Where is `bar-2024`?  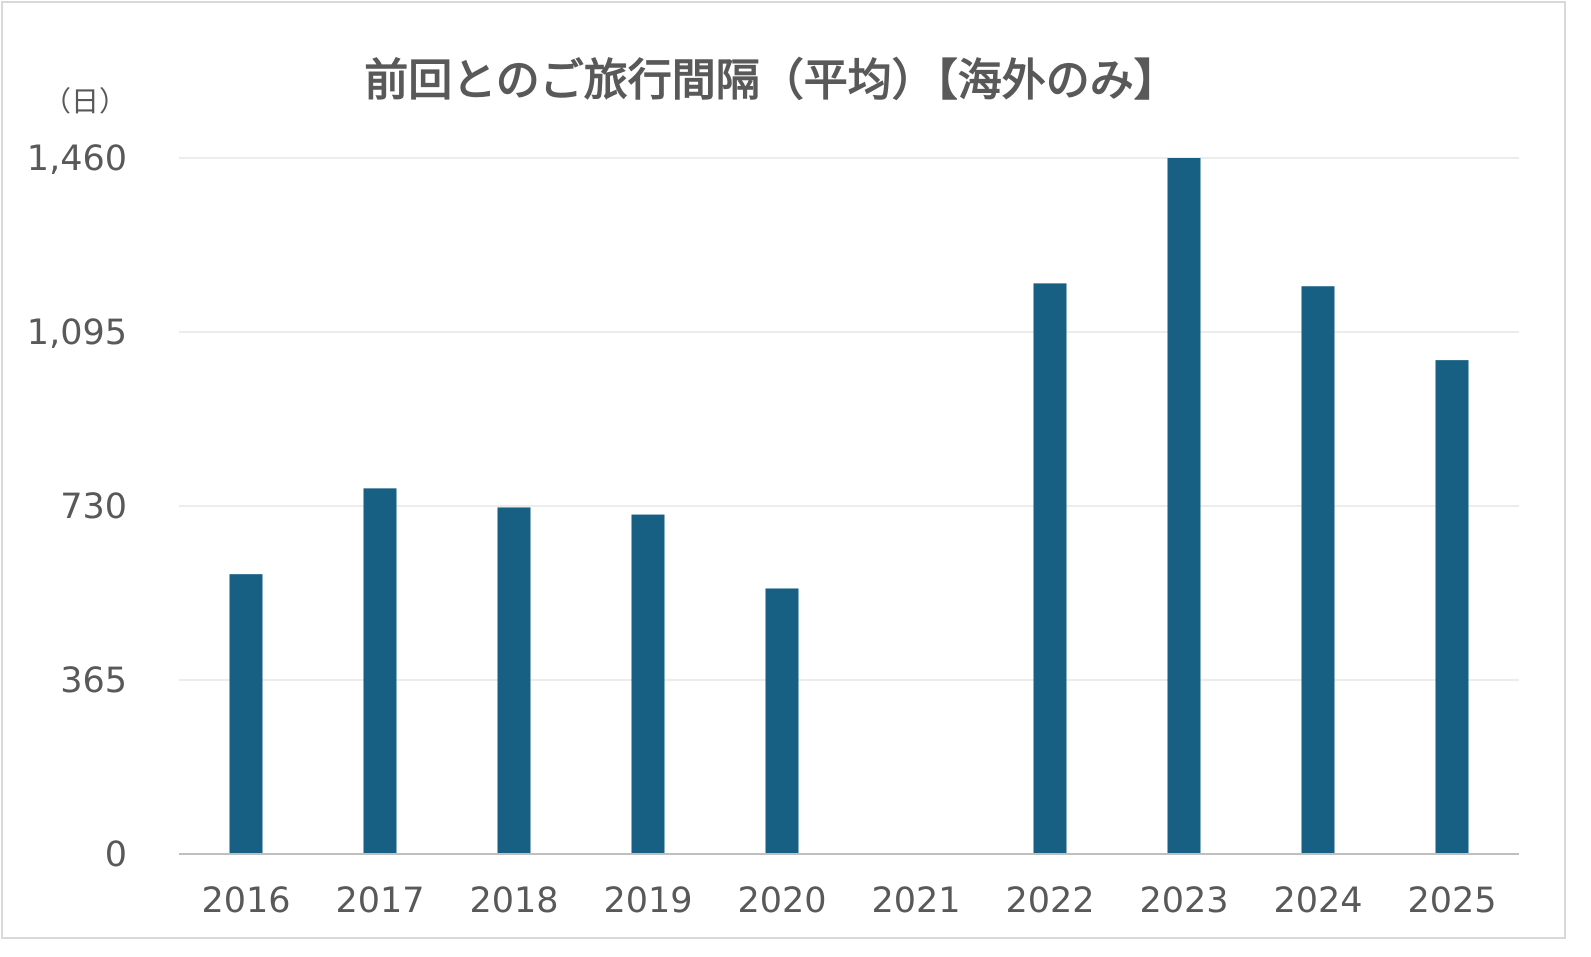
bar-2024 is located at coordinates (1318, 570).